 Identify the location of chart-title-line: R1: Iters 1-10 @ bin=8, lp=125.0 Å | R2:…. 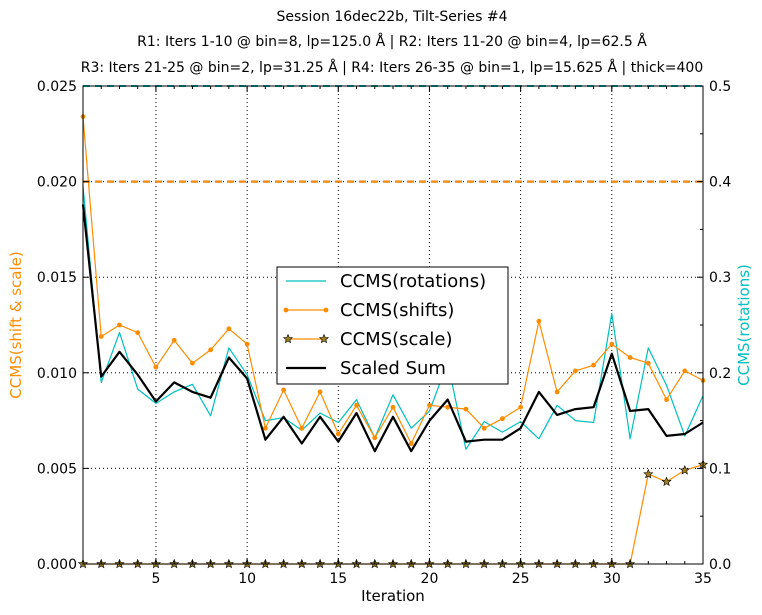
(392, 41).